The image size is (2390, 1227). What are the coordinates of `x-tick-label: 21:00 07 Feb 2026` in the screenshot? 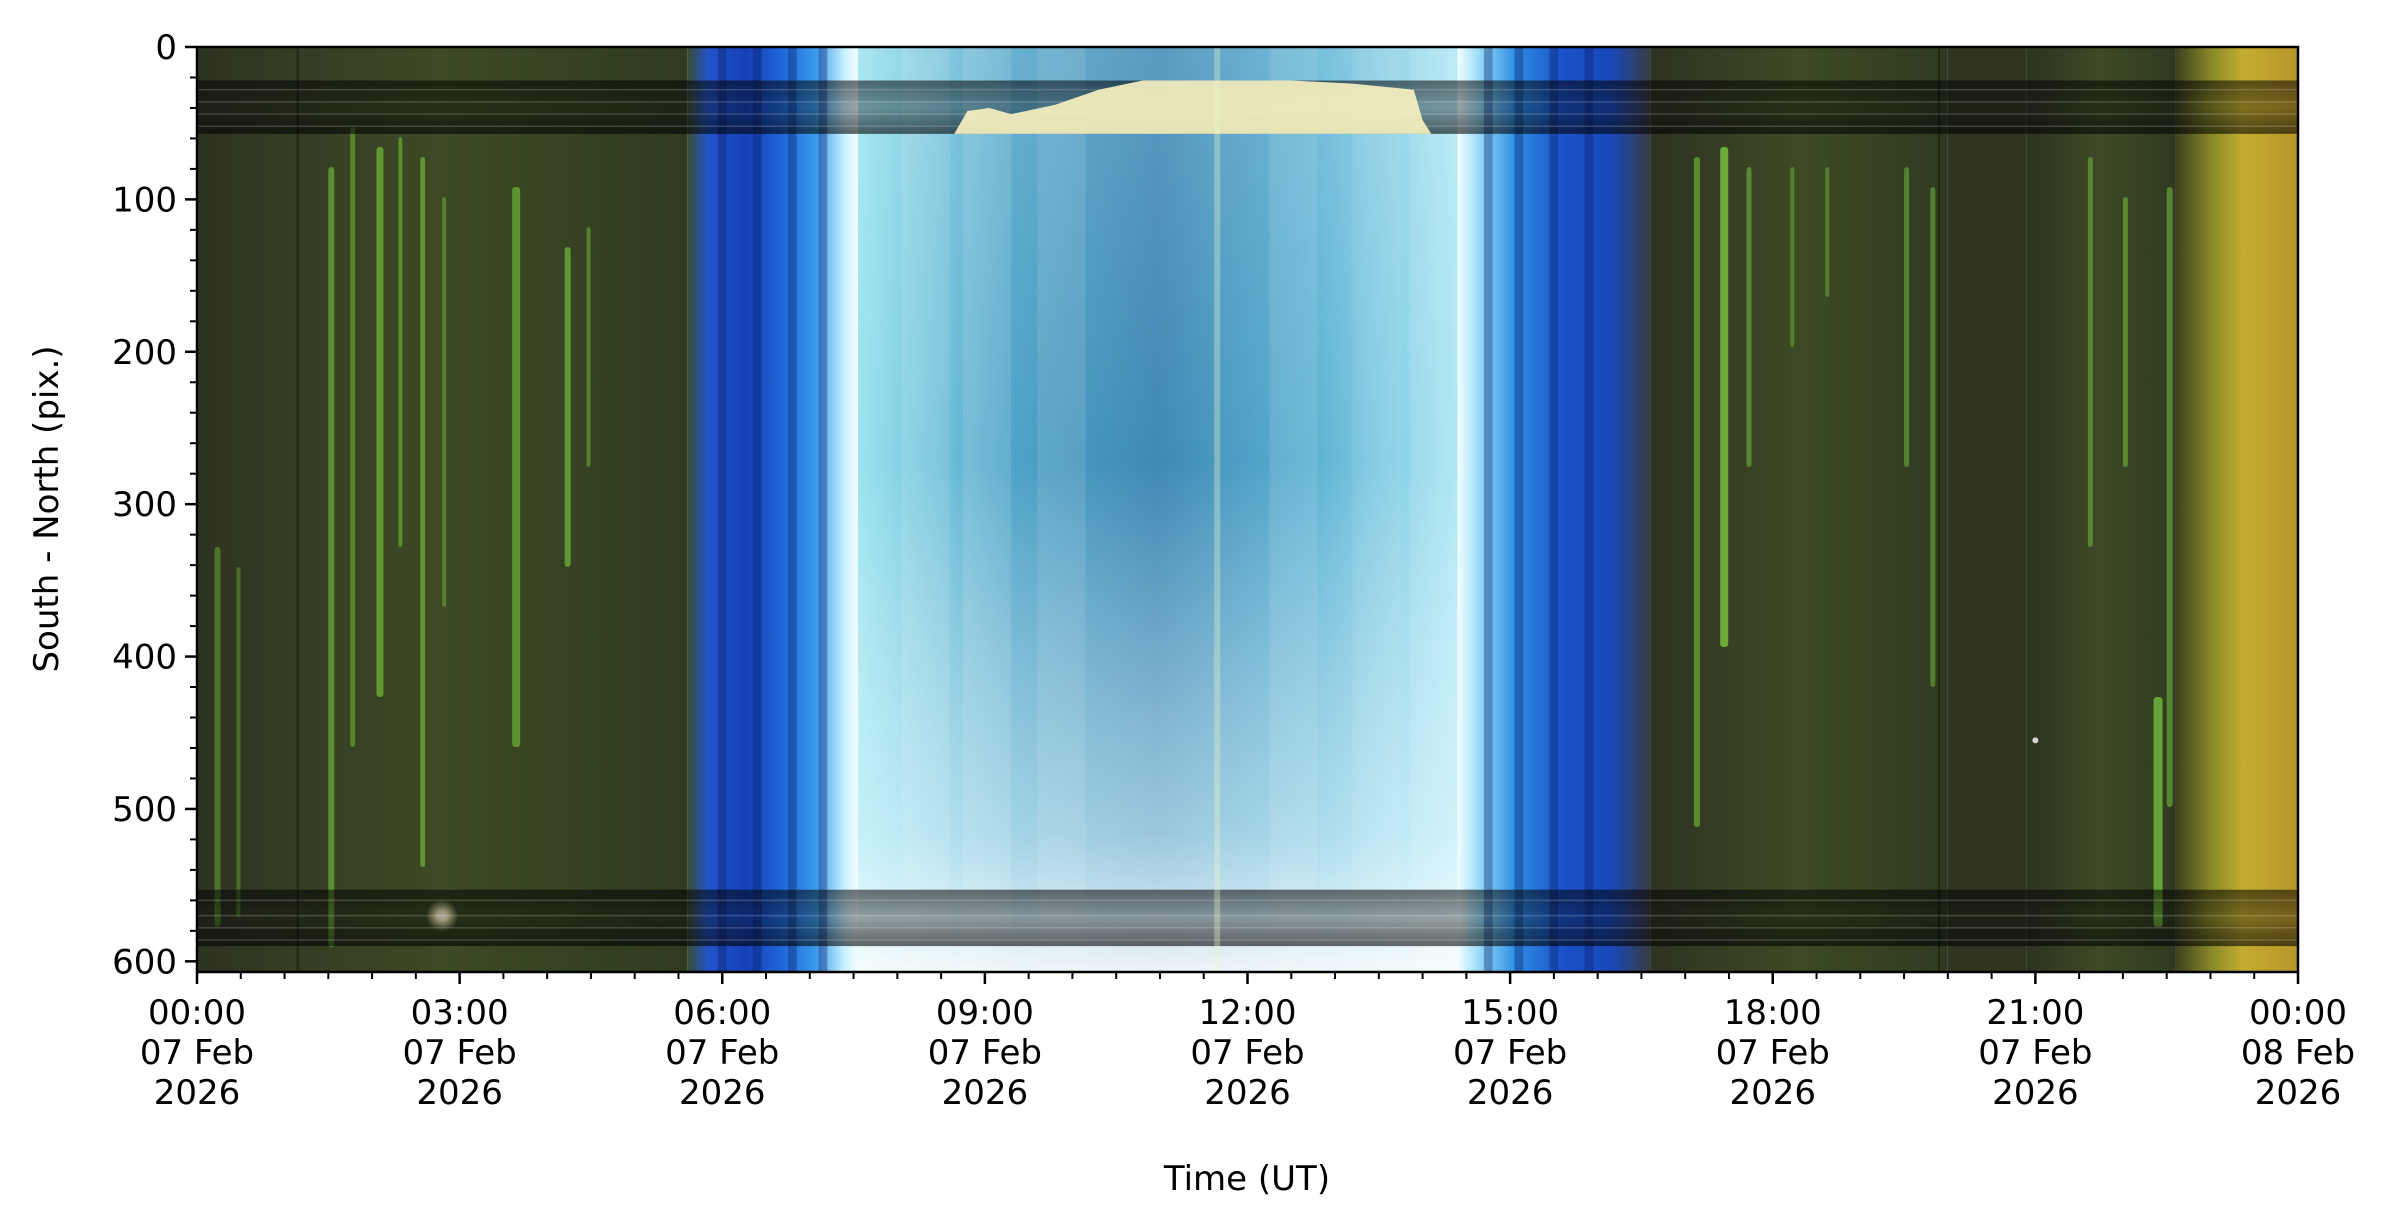 It's located at (2035, 1053).